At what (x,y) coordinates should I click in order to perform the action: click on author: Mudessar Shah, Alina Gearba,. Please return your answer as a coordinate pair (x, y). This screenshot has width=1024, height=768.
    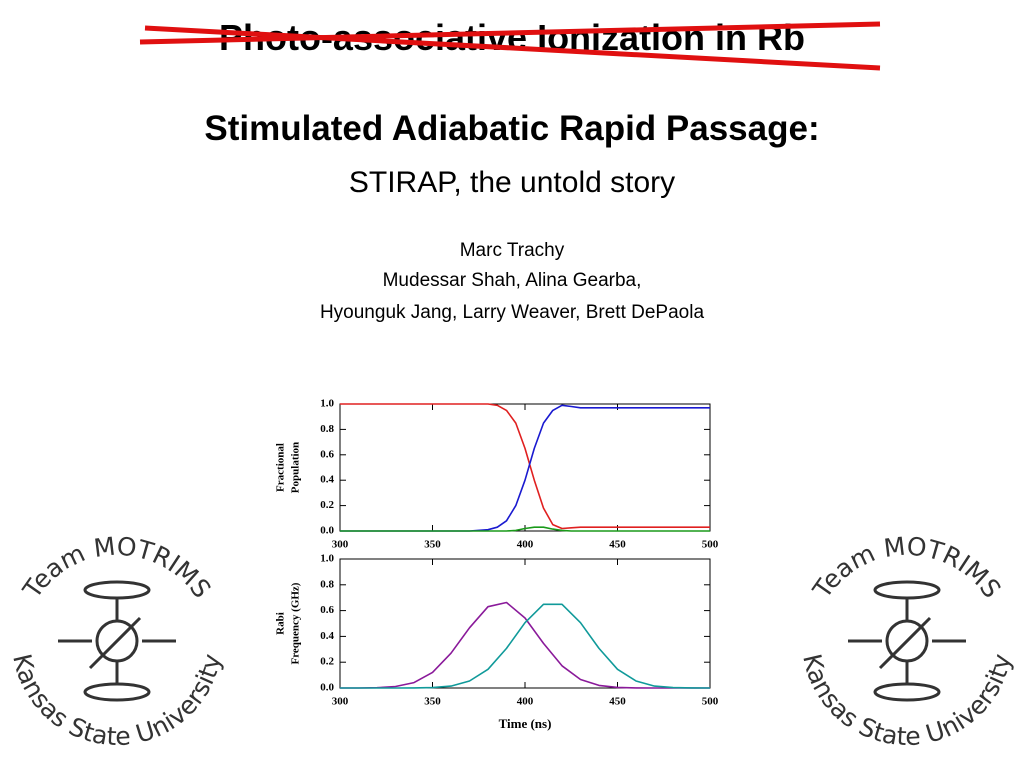
    Looking at the image, I should click on (512, 280).